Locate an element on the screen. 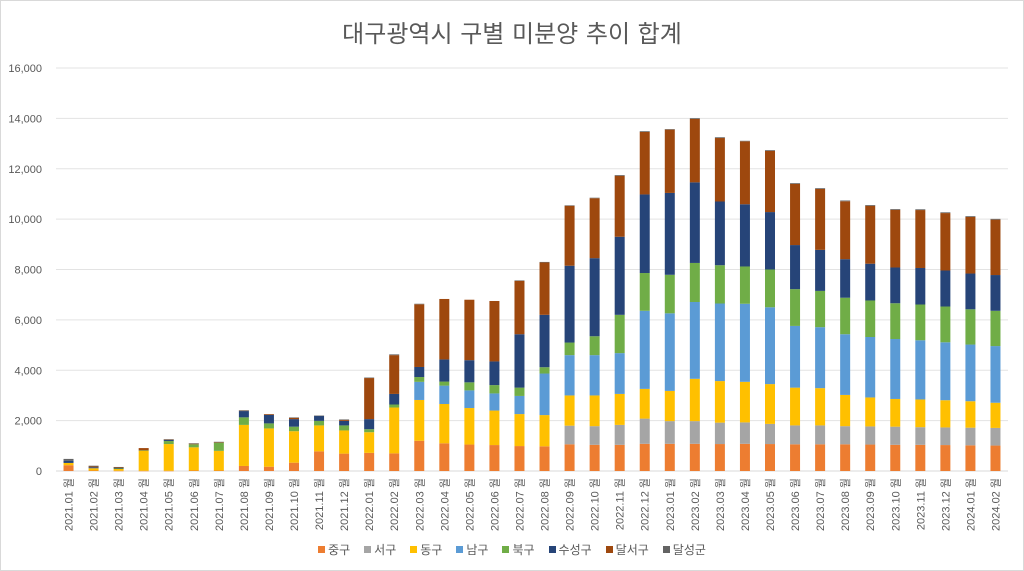 The height and width of the screenshot is (571, 1024). x-tick-label: 2023.04 월 is located at coordinates (745, 504).